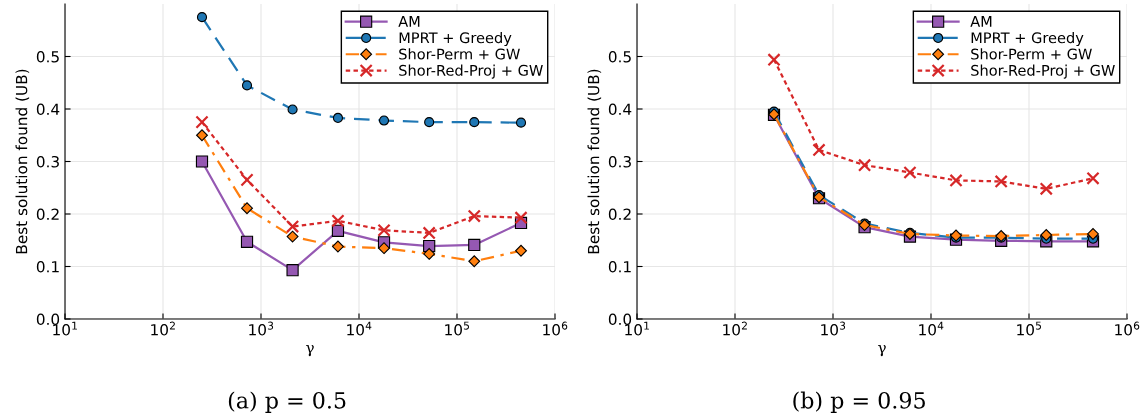  I want to click on text: (a) p = 0.5, so click(287, 402).